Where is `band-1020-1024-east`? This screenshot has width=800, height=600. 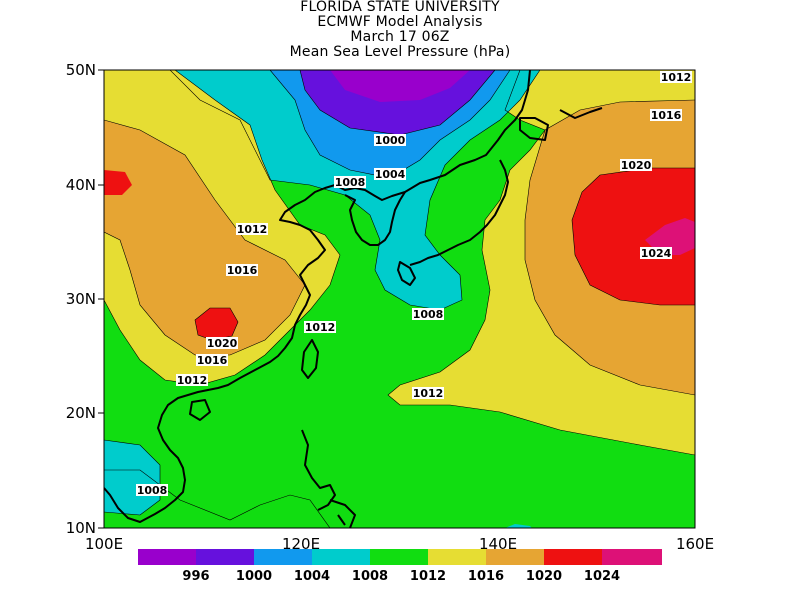
band-1020-1024-east is located at coordinates (633, 236).